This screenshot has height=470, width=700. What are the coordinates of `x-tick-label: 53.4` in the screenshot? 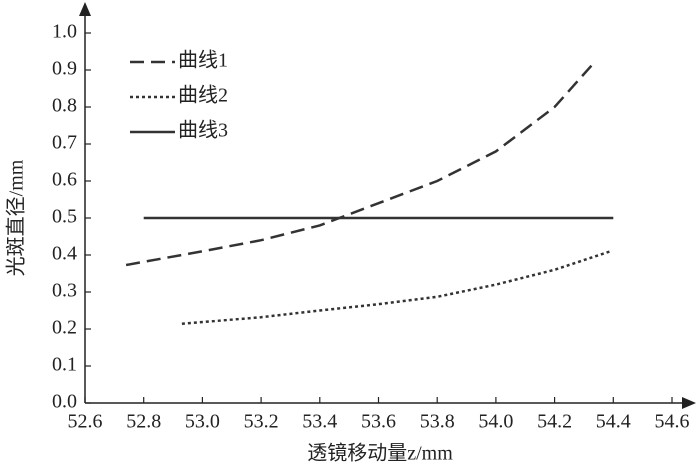 It's located at (319, 422).